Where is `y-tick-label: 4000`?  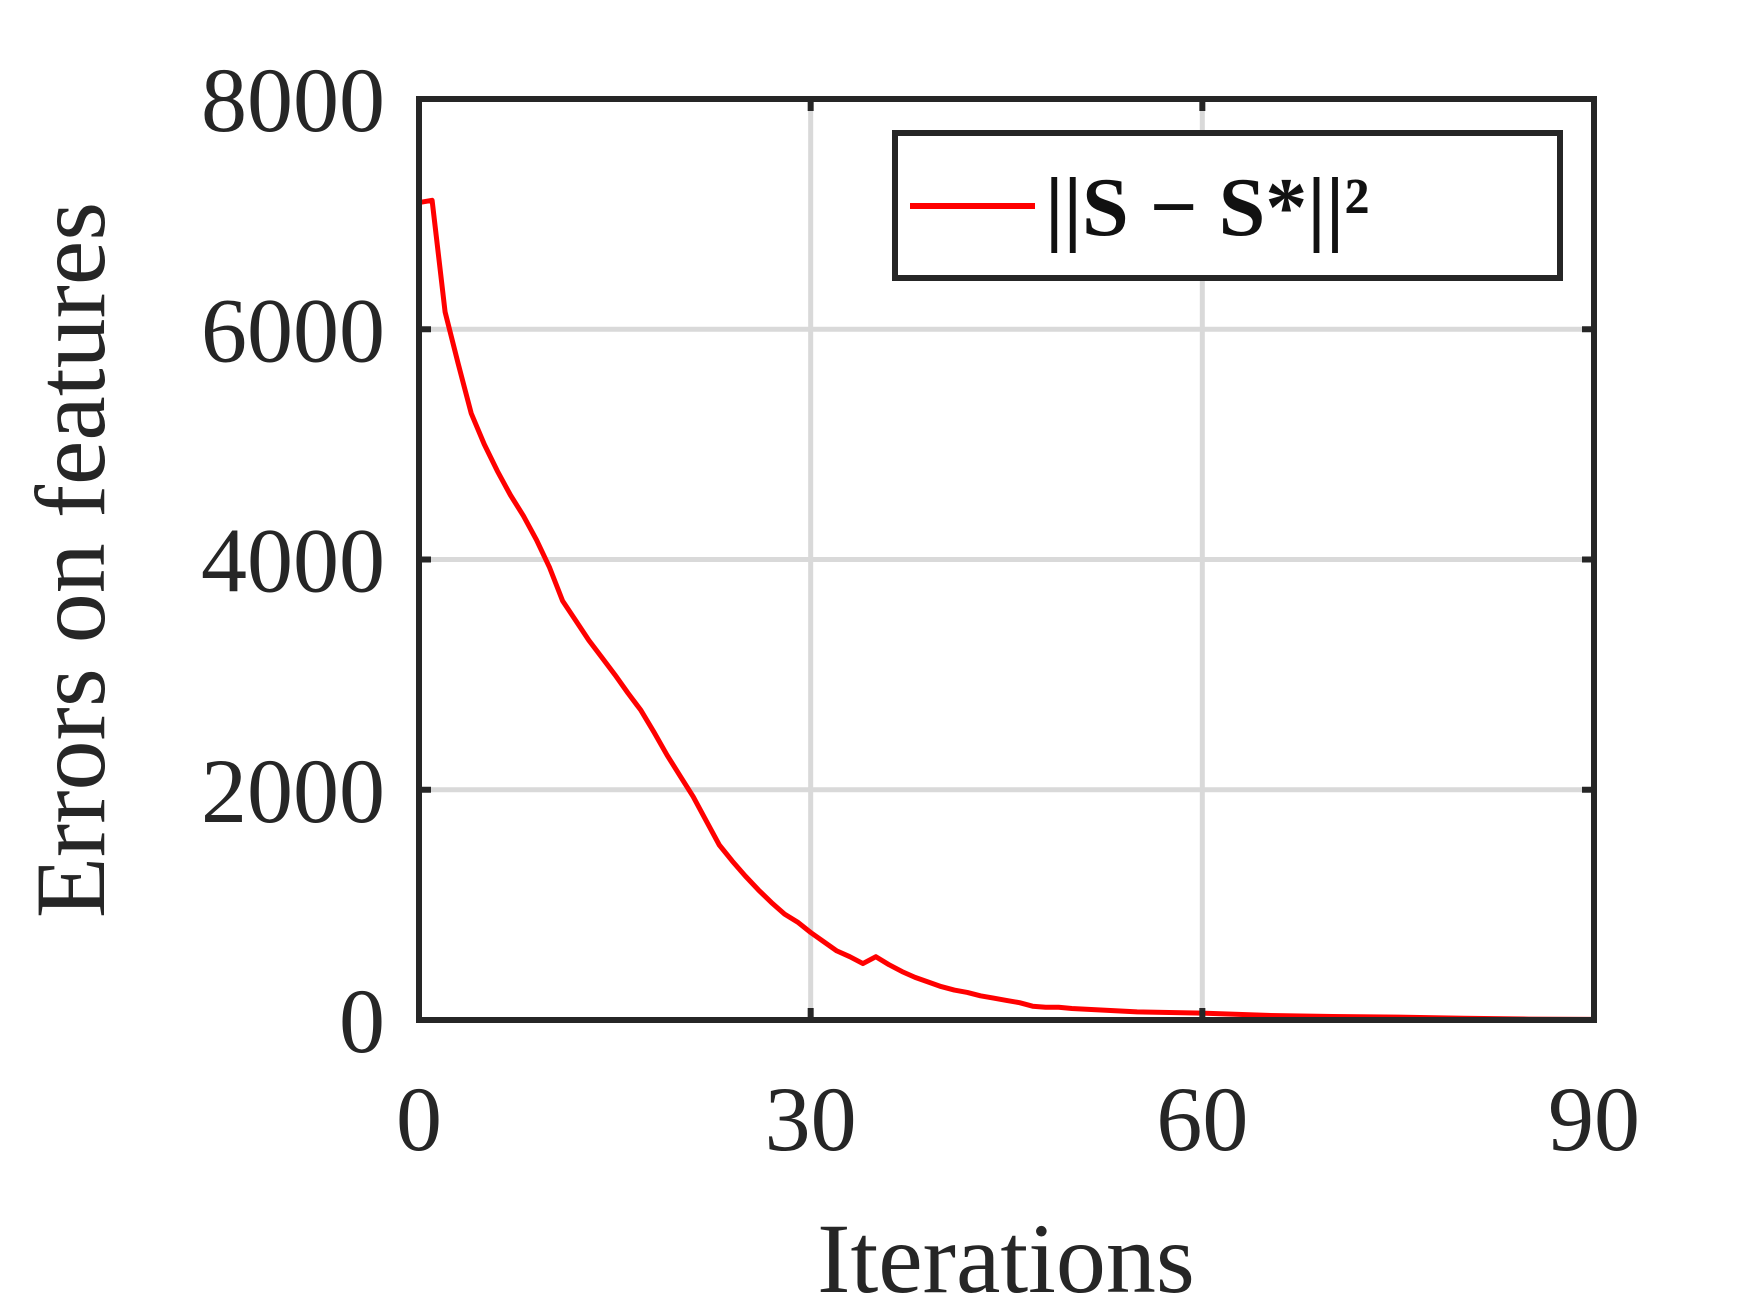
y-tick-label: 4000 is located at coordinates (293, 561).